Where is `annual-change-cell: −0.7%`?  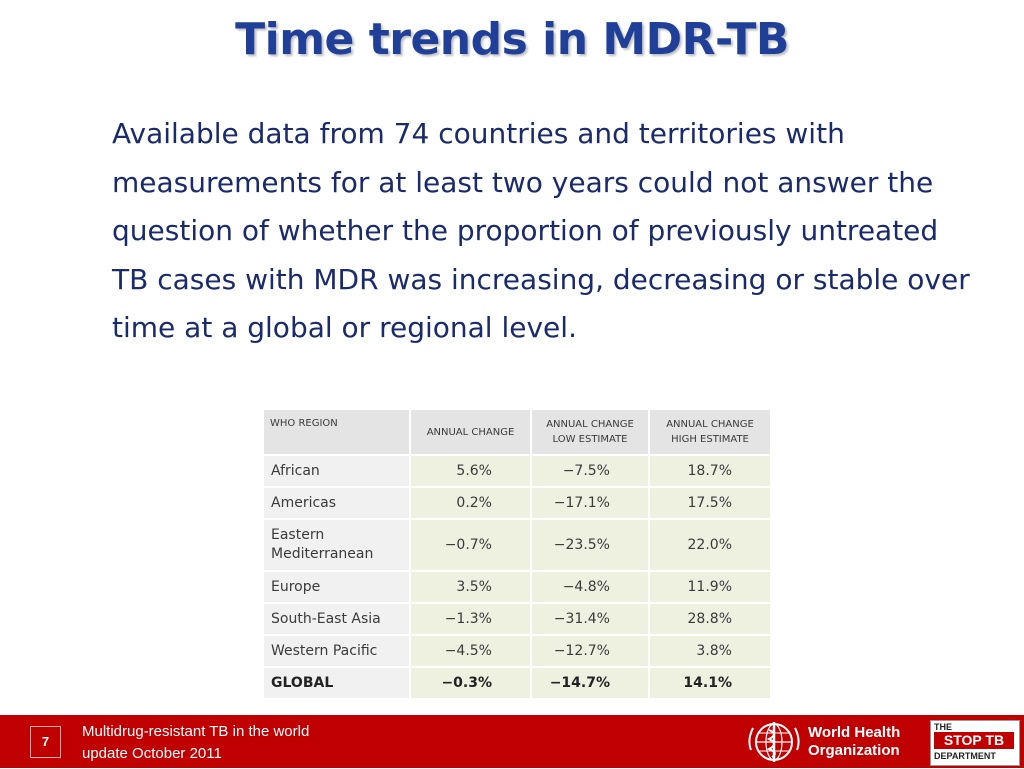 annual-change-cell: −0.7% is located at coordinates (470, 545).